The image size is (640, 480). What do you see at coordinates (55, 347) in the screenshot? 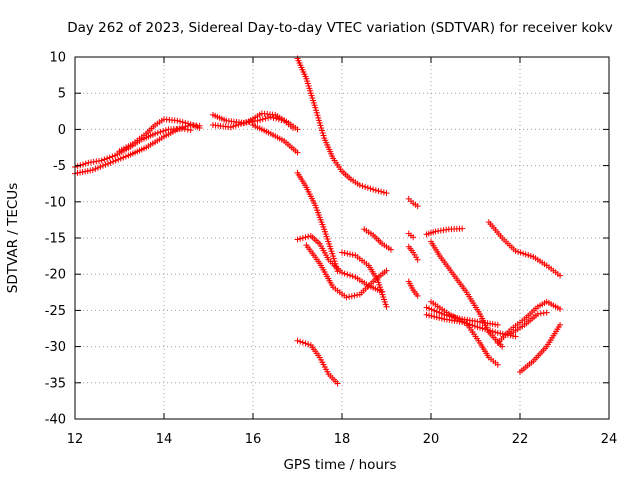
I see `y-tick-label: -30` at bounding box center [55, 347].